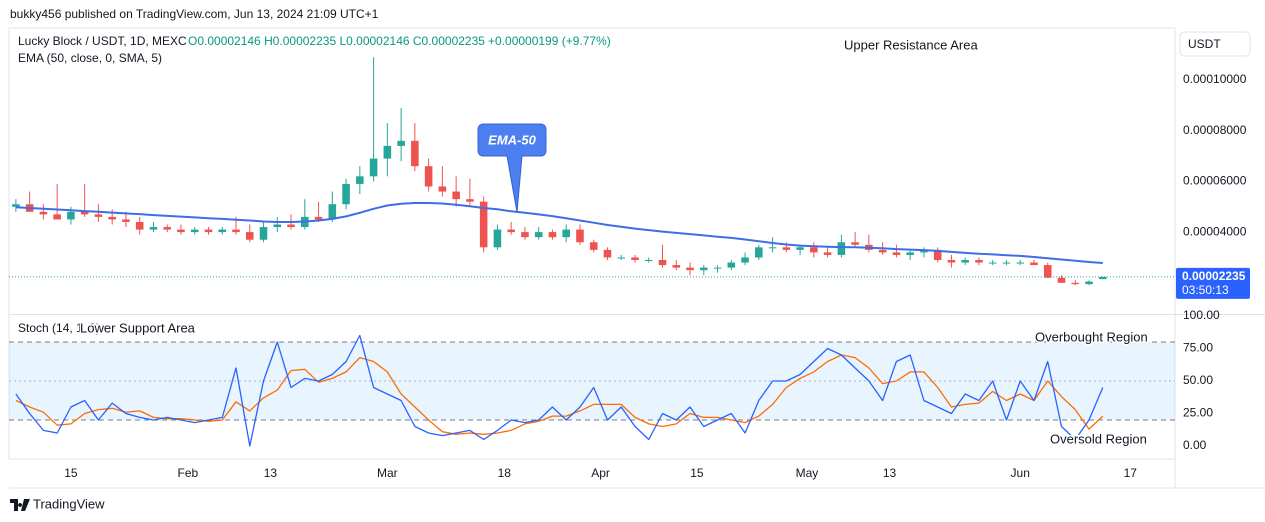 Image resolution: width=1265 pixels, height=522 pixels. What do you see at coordinates (1215, 181) in the screenshot?
I see `y-tick-label: 0.00006000` at bounding box center [1215, 181].